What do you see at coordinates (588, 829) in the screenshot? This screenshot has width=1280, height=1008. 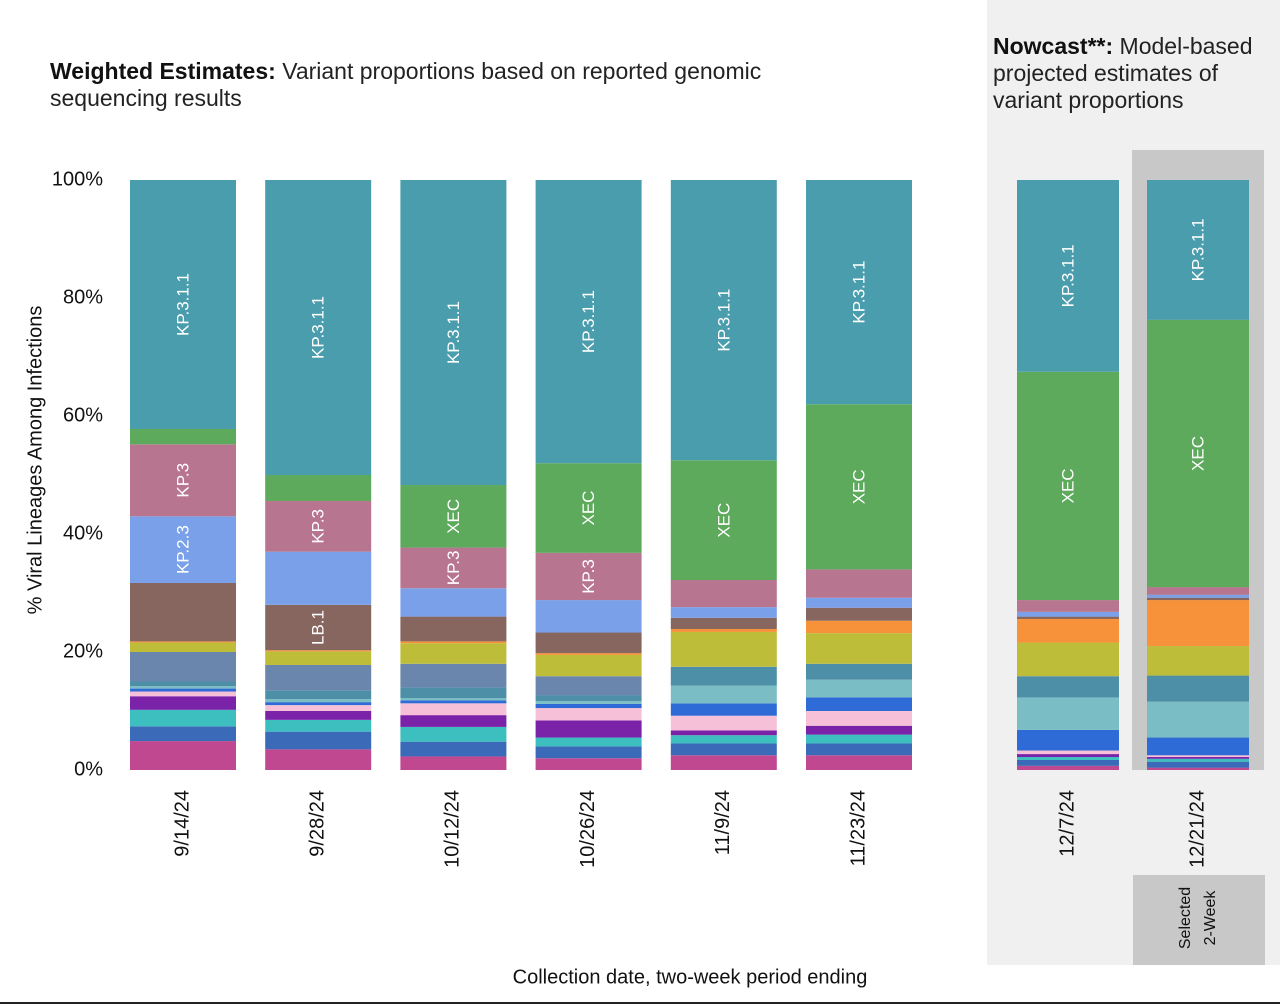 I see `x-tick-label: 10/26/24` at bounding box center [588, 829].